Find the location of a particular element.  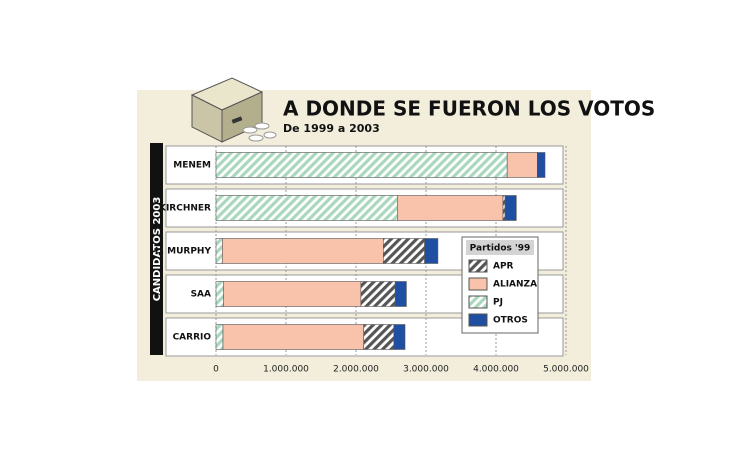

y-label-band is located at coordinates (156, 249).